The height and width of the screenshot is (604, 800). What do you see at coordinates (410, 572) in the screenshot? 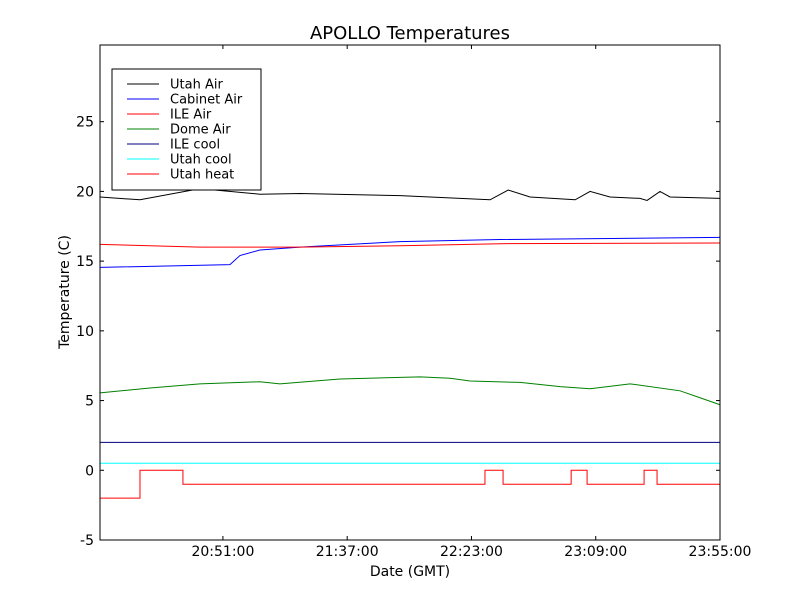
I see `x-axis-label: Date (GMT)` at bounding box center [410, 572].